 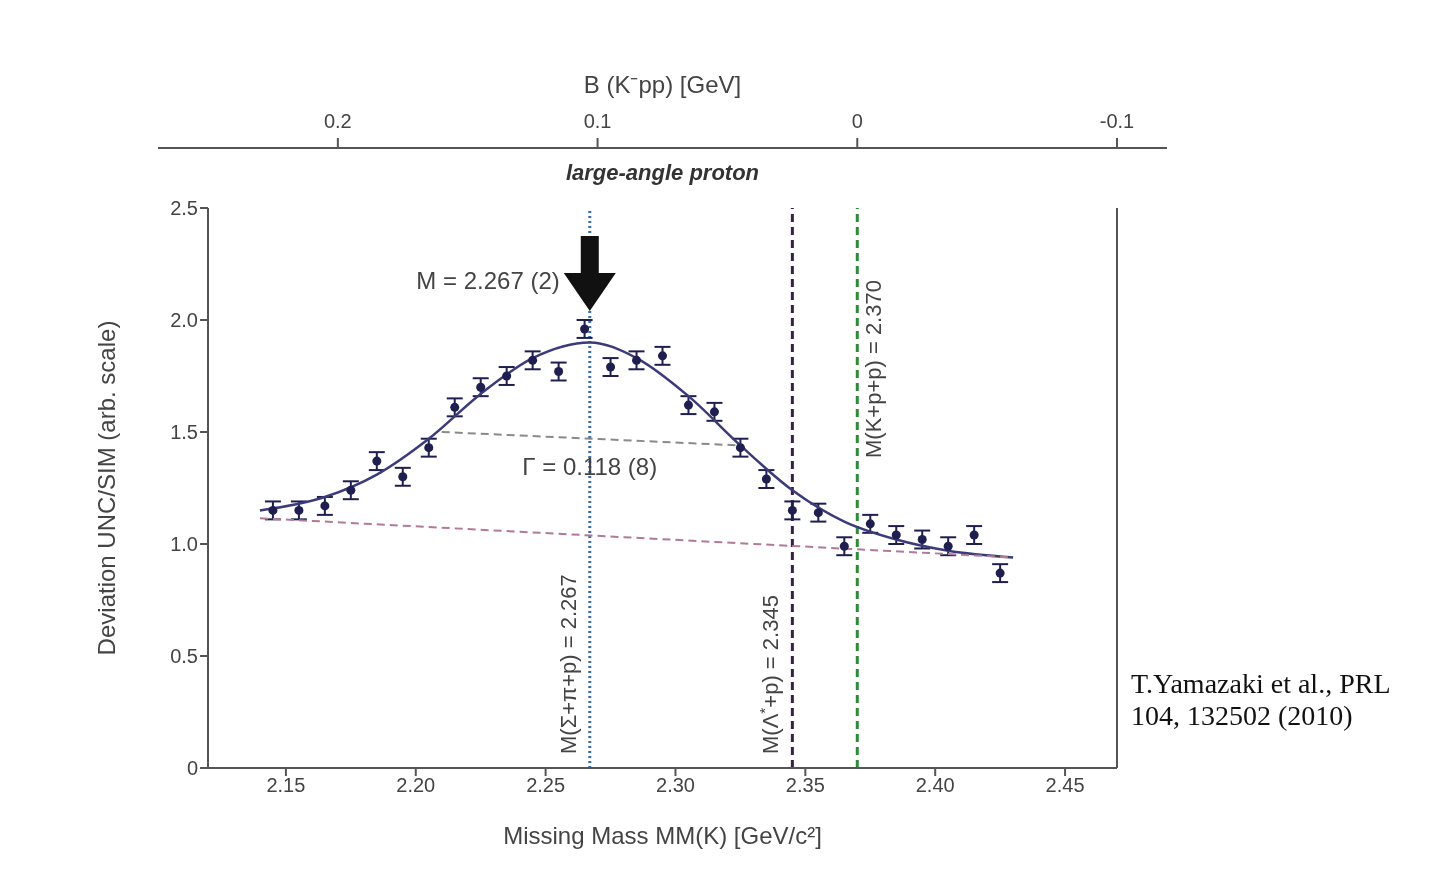 What do you see at coordinates (636, 450) in the screenshot?
I see `line-series` at bounding box center [636, 450].